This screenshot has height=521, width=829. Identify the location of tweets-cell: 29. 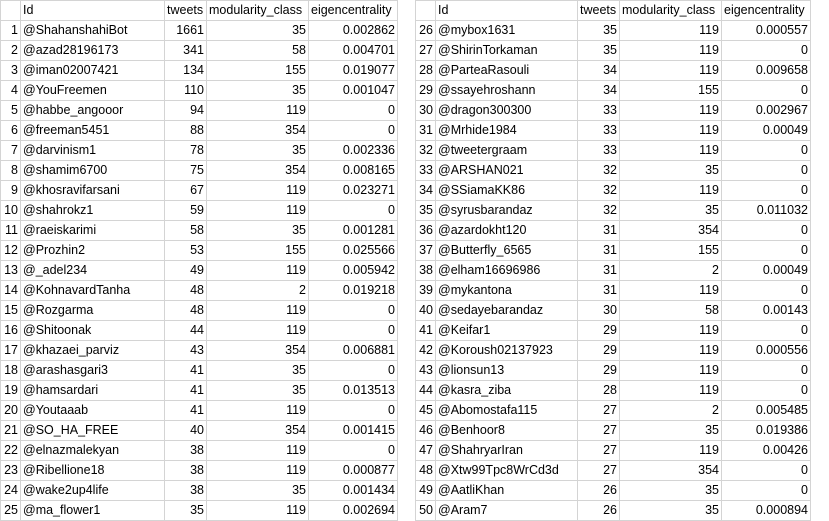
(598, 350).